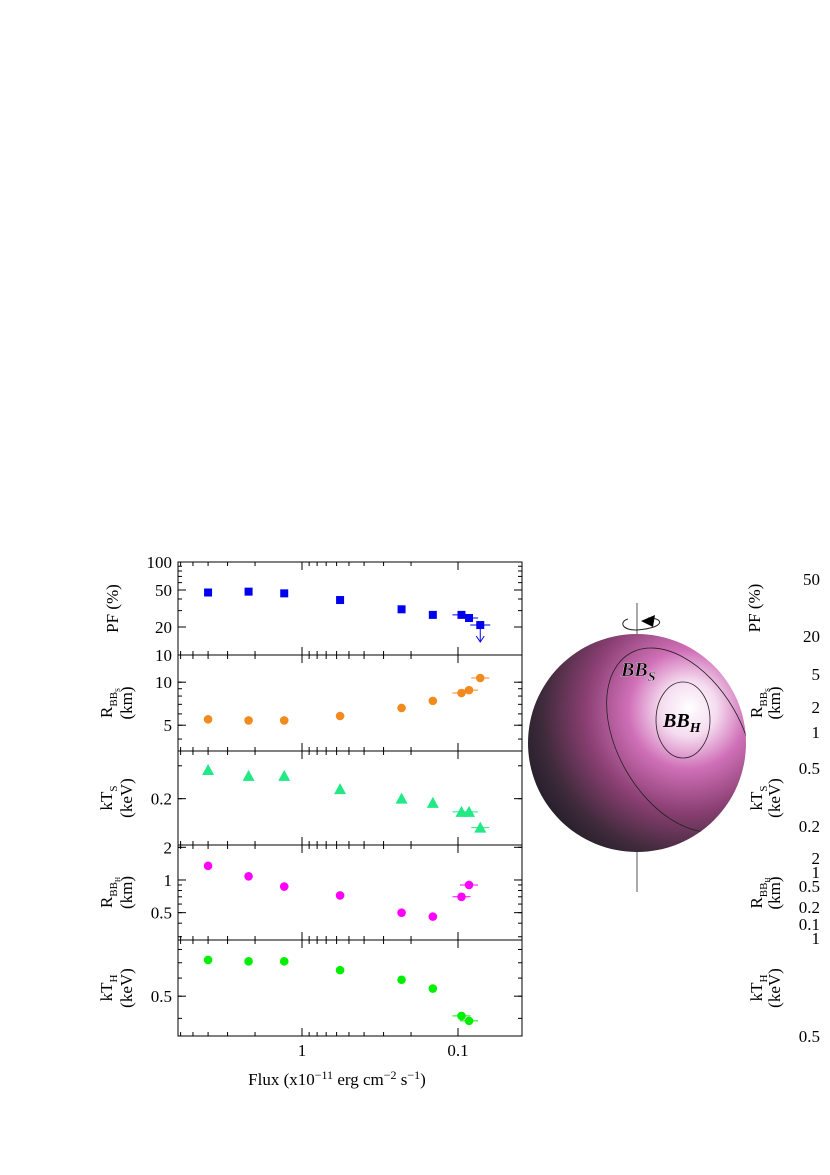 This screenshot has height=1175, width=830. Describe the element at coordinates (163, 627) in the screenshot. I see `y-tick-label-pf: 20` at that location.